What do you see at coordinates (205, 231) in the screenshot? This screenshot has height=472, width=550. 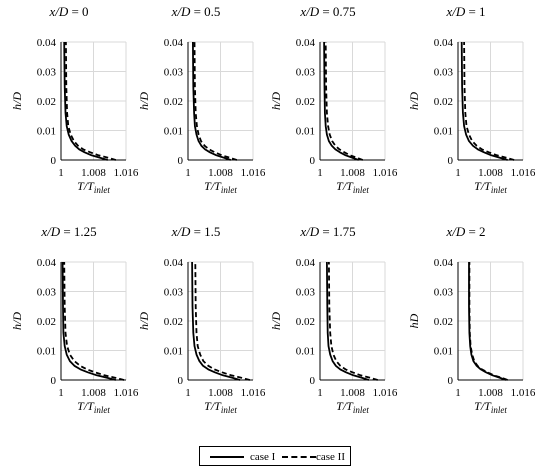 I see `panel-title-value: = 1.5` at bounding box center [205, 231].